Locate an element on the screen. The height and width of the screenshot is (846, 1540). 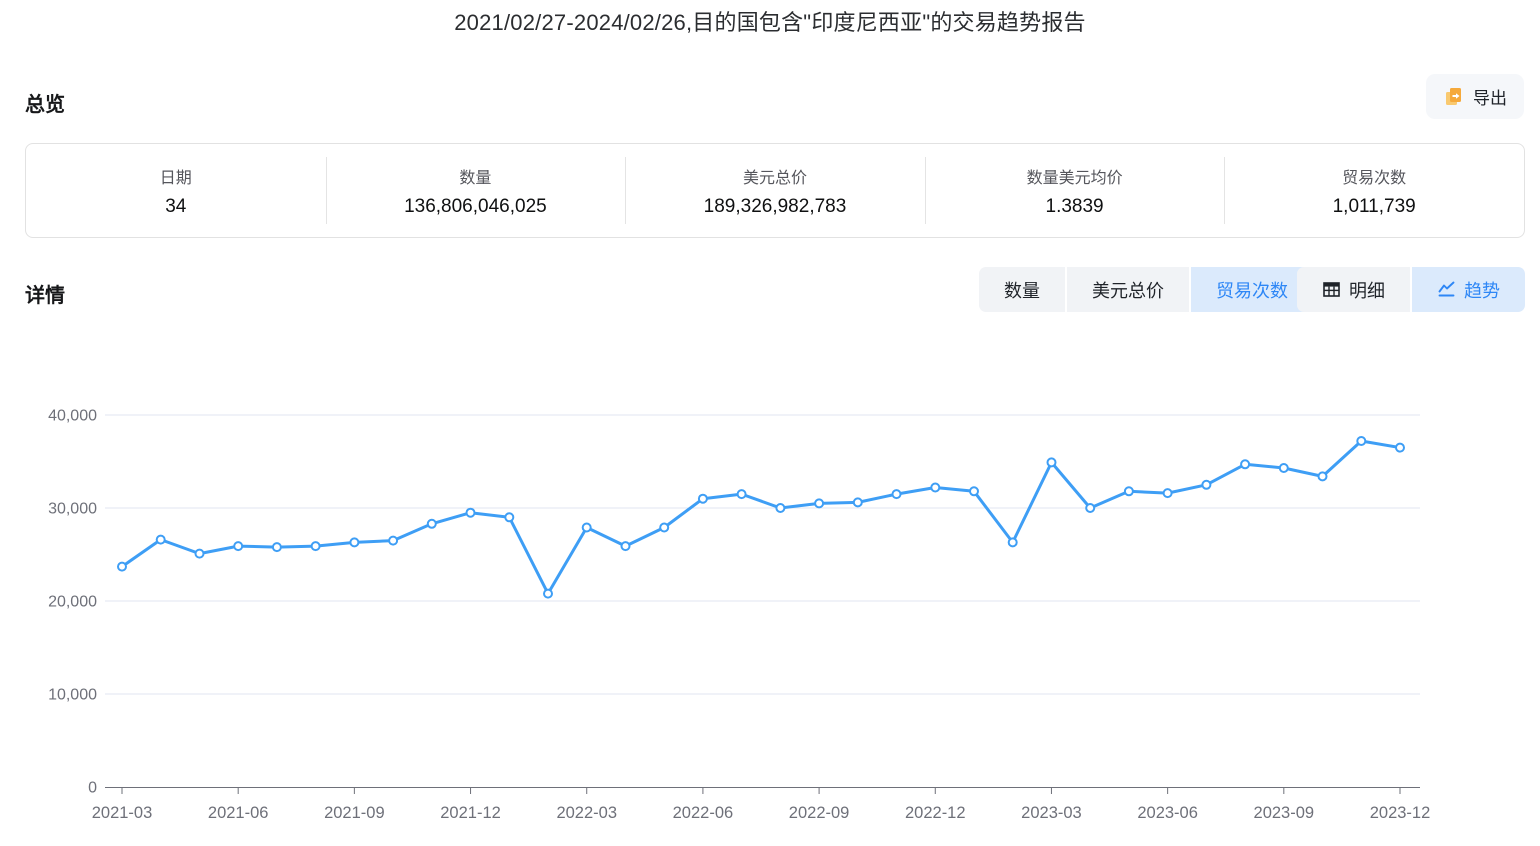
x-axis-tick-label: 2023-06 is located at coordinates (1167, 813).